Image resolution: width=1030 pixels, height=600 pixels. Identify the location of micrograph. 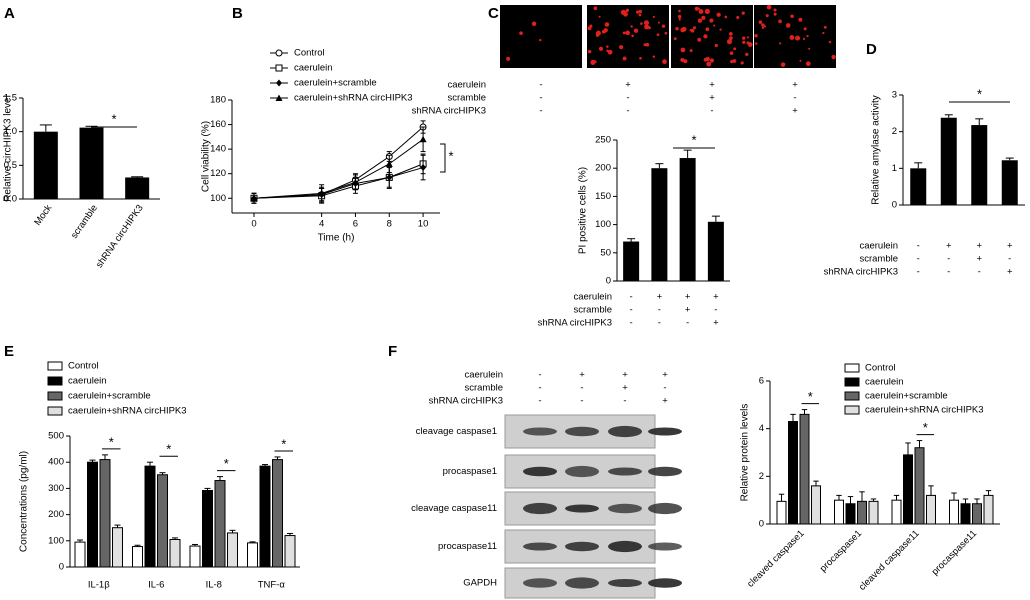
(628, 36).